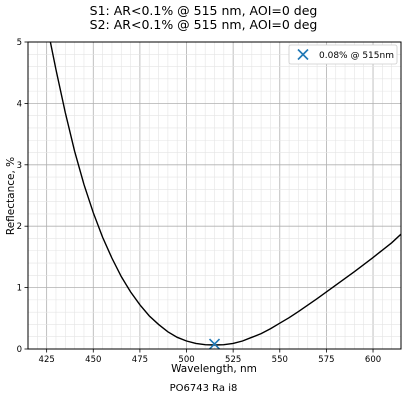 This screenshot has width=407, height=400. Describe the element at coordinates (19, 227) in the screenshot. I see `y-tick-label: 2` at that location.